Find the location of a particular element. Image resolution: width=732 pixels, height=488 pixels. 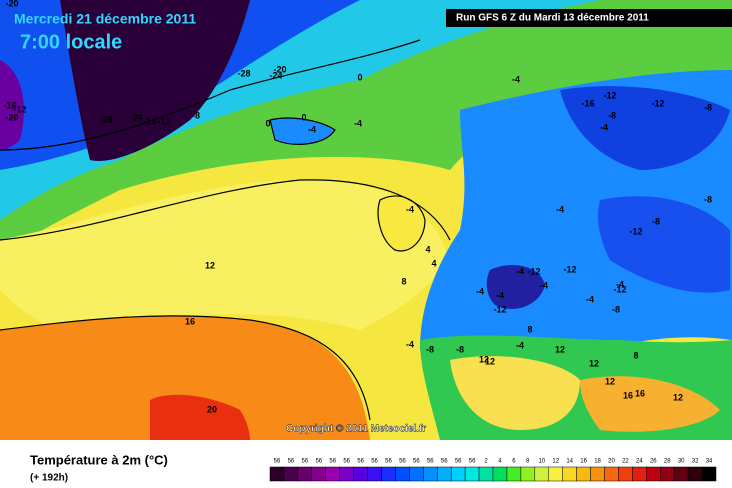

scale-label: 14 is located at coordinates (569, 462).